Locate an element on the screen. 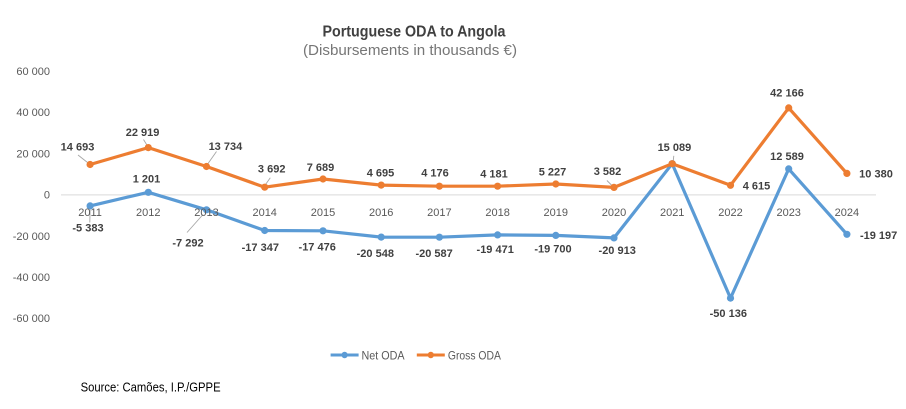  svg-text: 2017 is located at coordinates (439, 213).